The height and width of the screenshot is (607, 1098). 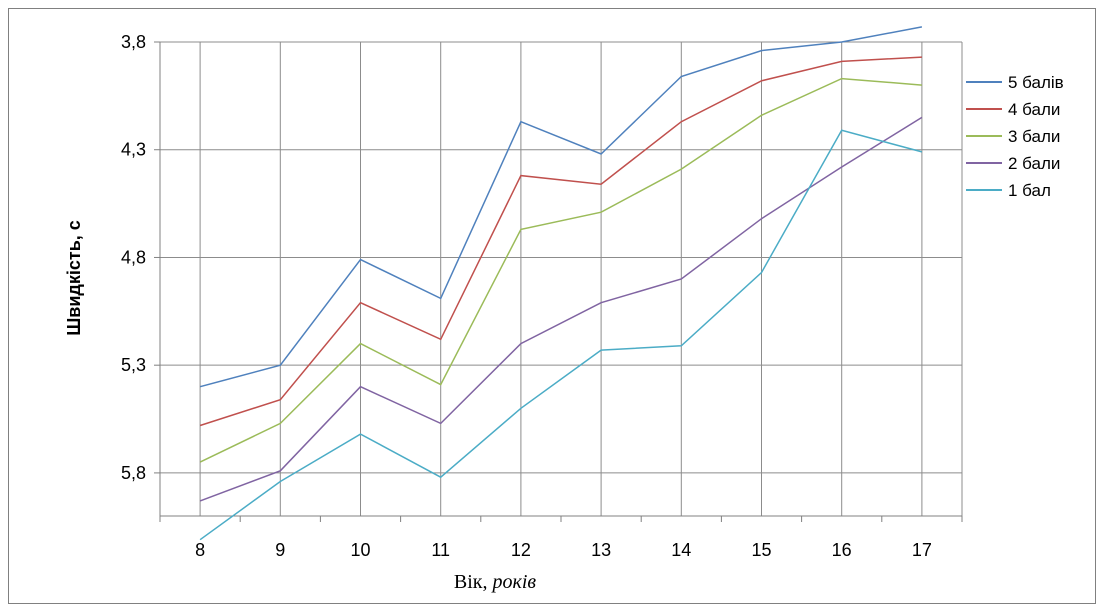 I want to click on x-tick-label: 17, so click(x=922, y=550).